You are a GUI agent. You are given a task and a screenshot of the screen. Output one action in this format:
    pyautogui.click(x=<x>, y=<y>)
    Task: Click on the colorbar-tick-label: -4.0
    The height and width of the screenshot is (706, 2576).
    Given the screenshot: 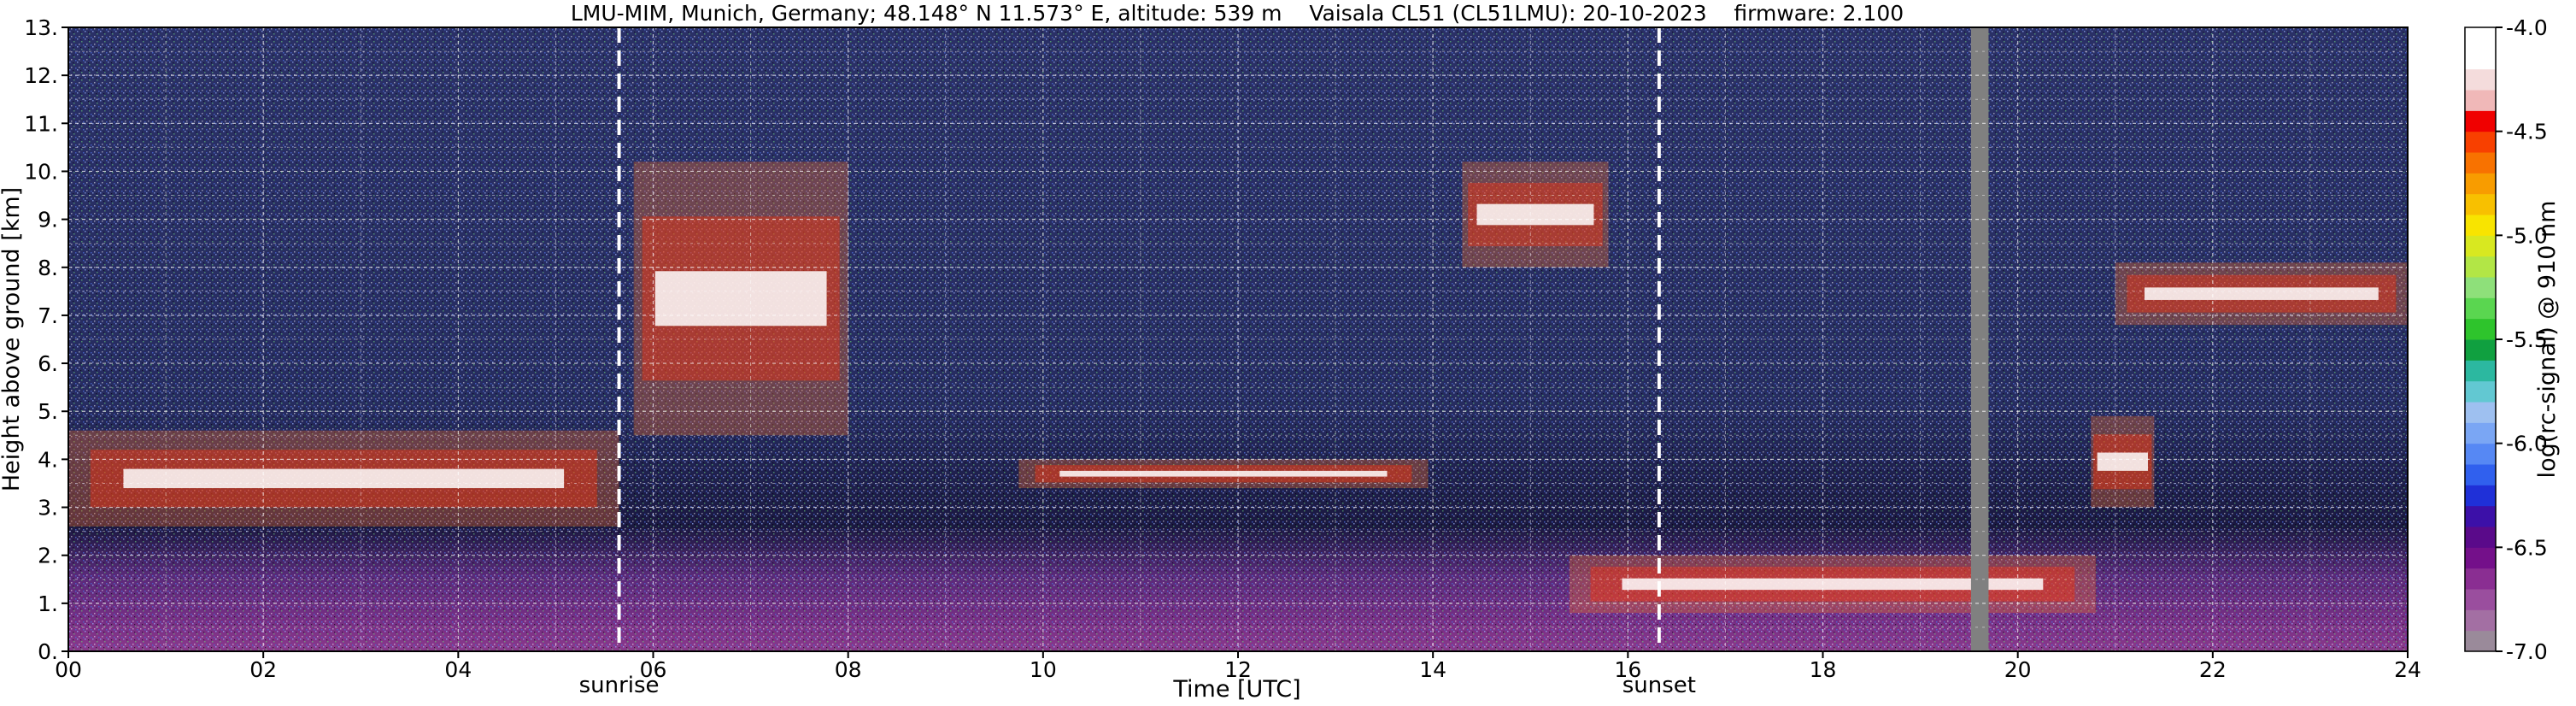 What is the action you would take?
    pyautogui.click(x=2527, y=27)
    